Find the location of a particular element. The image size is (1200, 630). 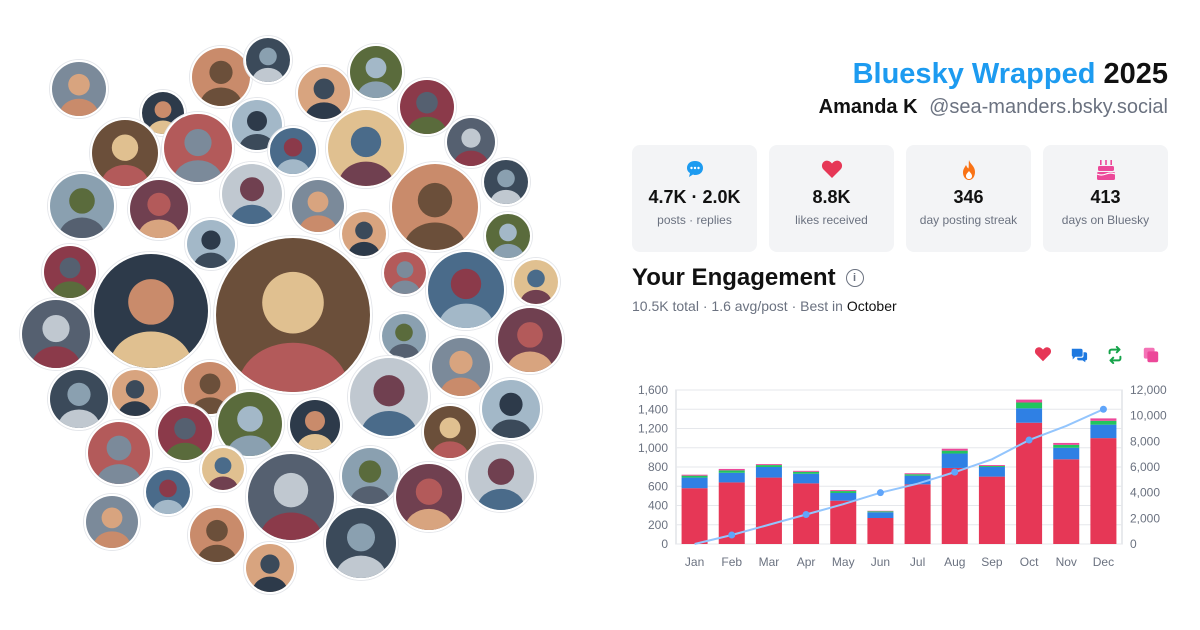

y-tick-label-right: 0 is located at coordinates (1133, 544).